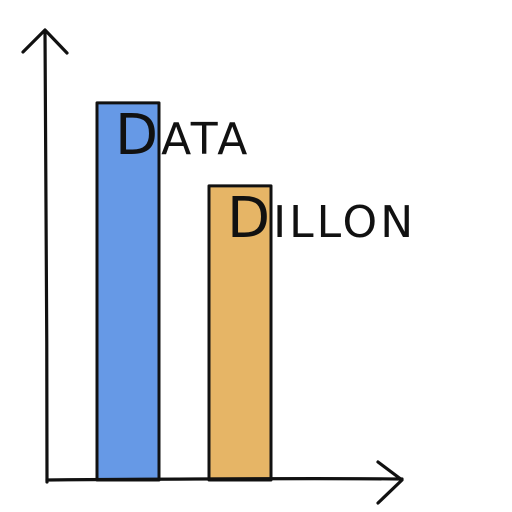  Describe the element at coordinates (321, 218) in the screenshot. I see `bar-label-dillon: DILLON` at that location.